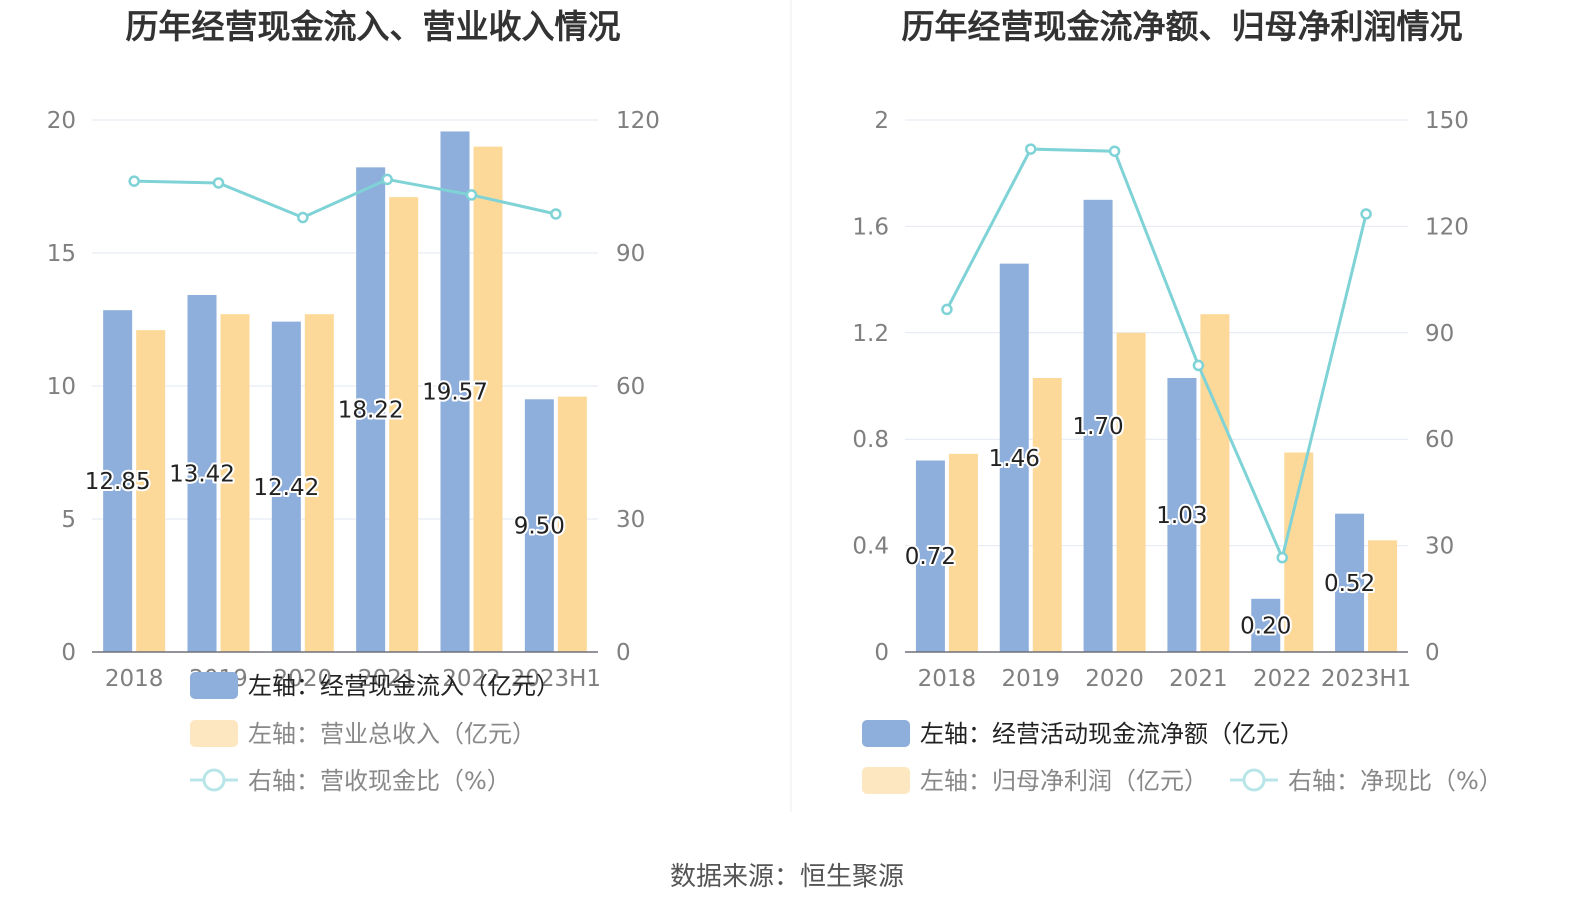 The width and height of the screenshot is (1574, 922). I want to click on bar-data-label: 0.20, so click(1265, 626).